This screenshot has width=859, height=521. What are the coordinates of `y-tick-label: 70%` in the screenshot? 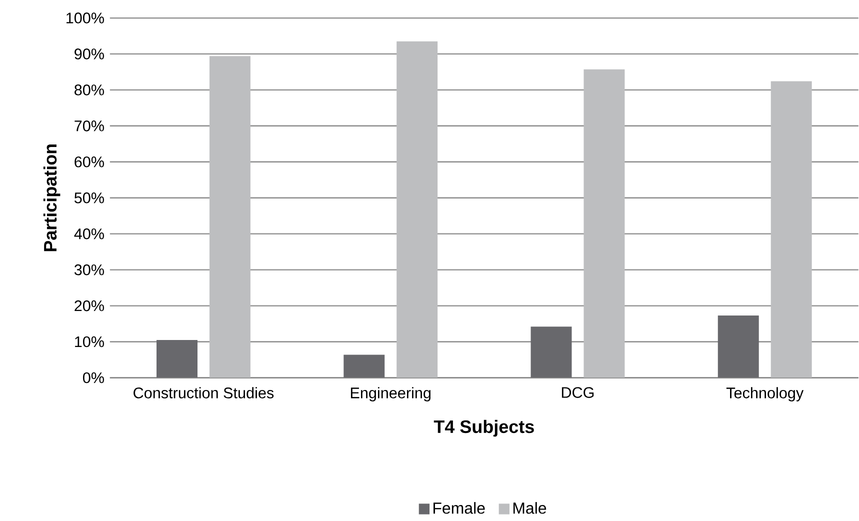 It's located at (89, 126).